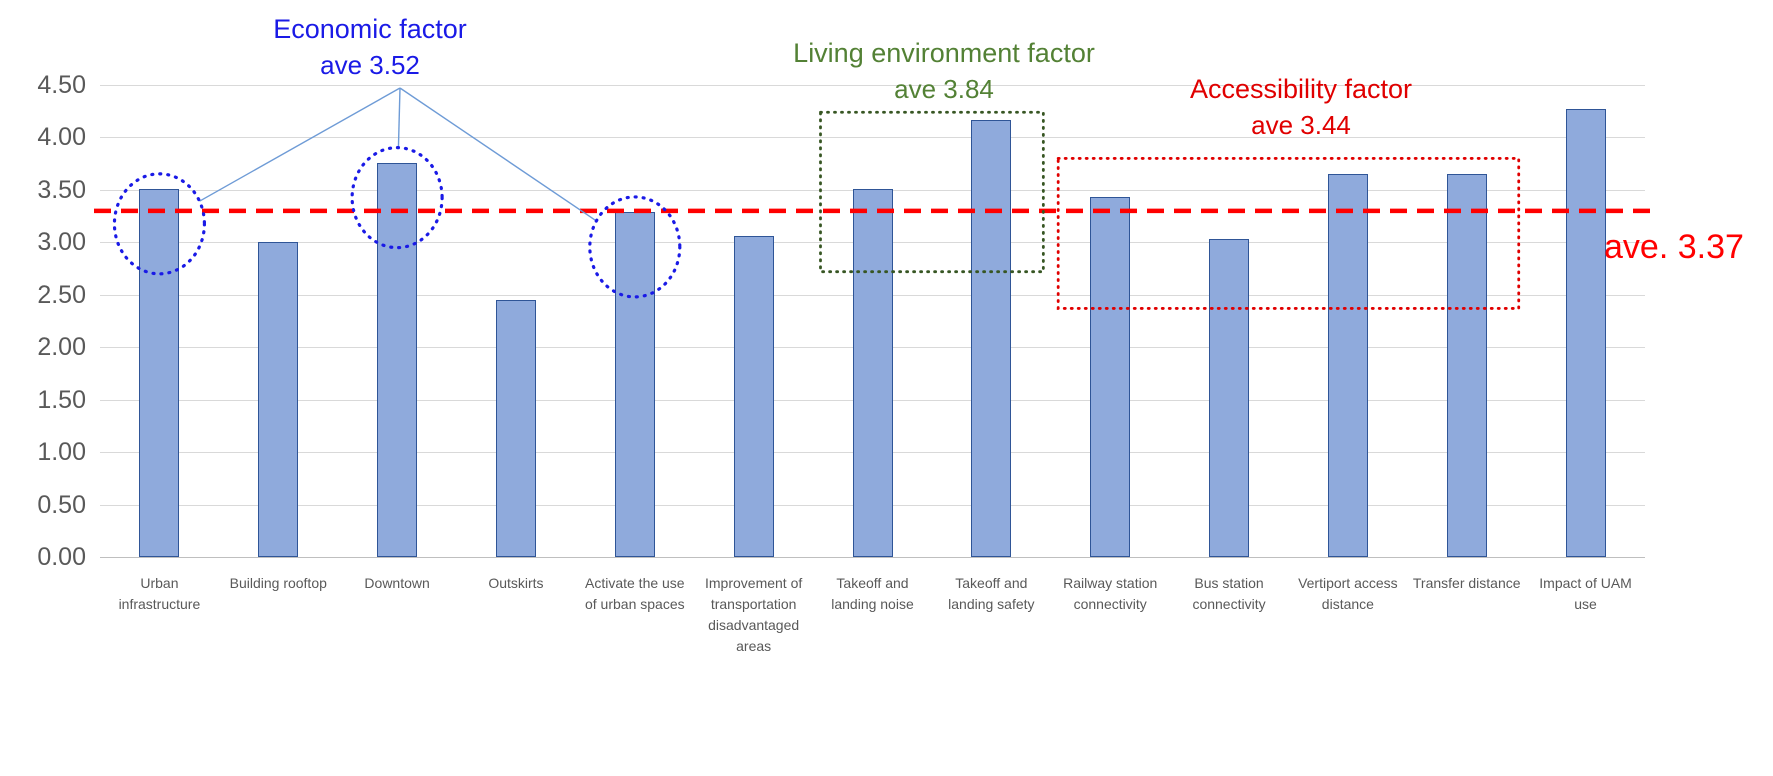 The height and width of the screenshot is (776, 1773). What do you see at coordinates (872, 593) in the screenshot?
I see `x-axis-category-label: Takeoff and landing noise` at bounding box center [872, 593].